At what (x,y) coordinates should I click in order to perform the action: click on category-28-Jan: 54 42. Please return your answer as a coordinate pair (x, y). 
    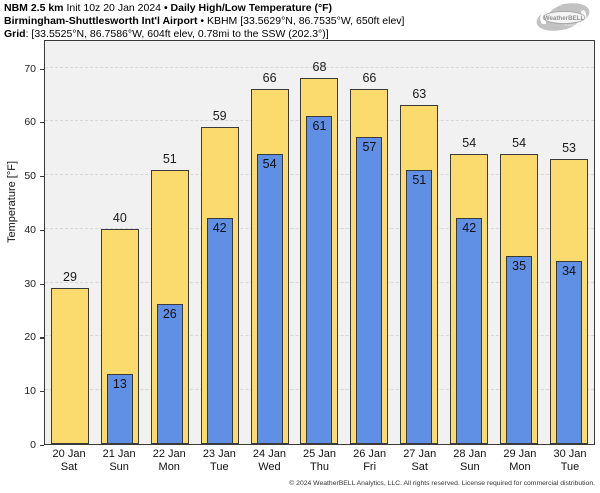
    Looking at the image, I should click on (469, 242).